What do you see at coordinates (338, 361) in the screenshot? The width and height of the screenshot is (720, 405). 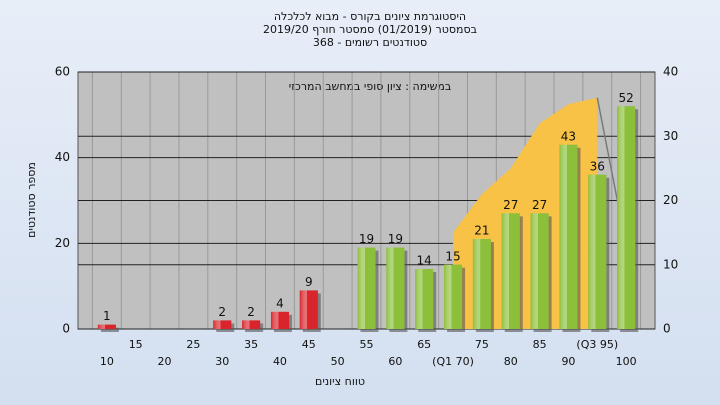 I see `x-tick-label: 50` at bounding box center [338, 361].